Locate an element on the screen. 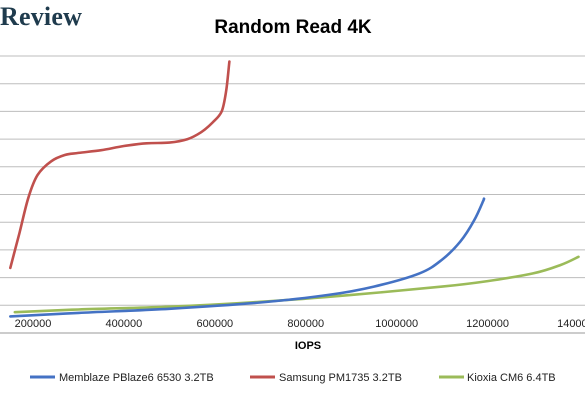  legend-label: Kioxia CM6 6.4TB is located at coordinates (511, 378).